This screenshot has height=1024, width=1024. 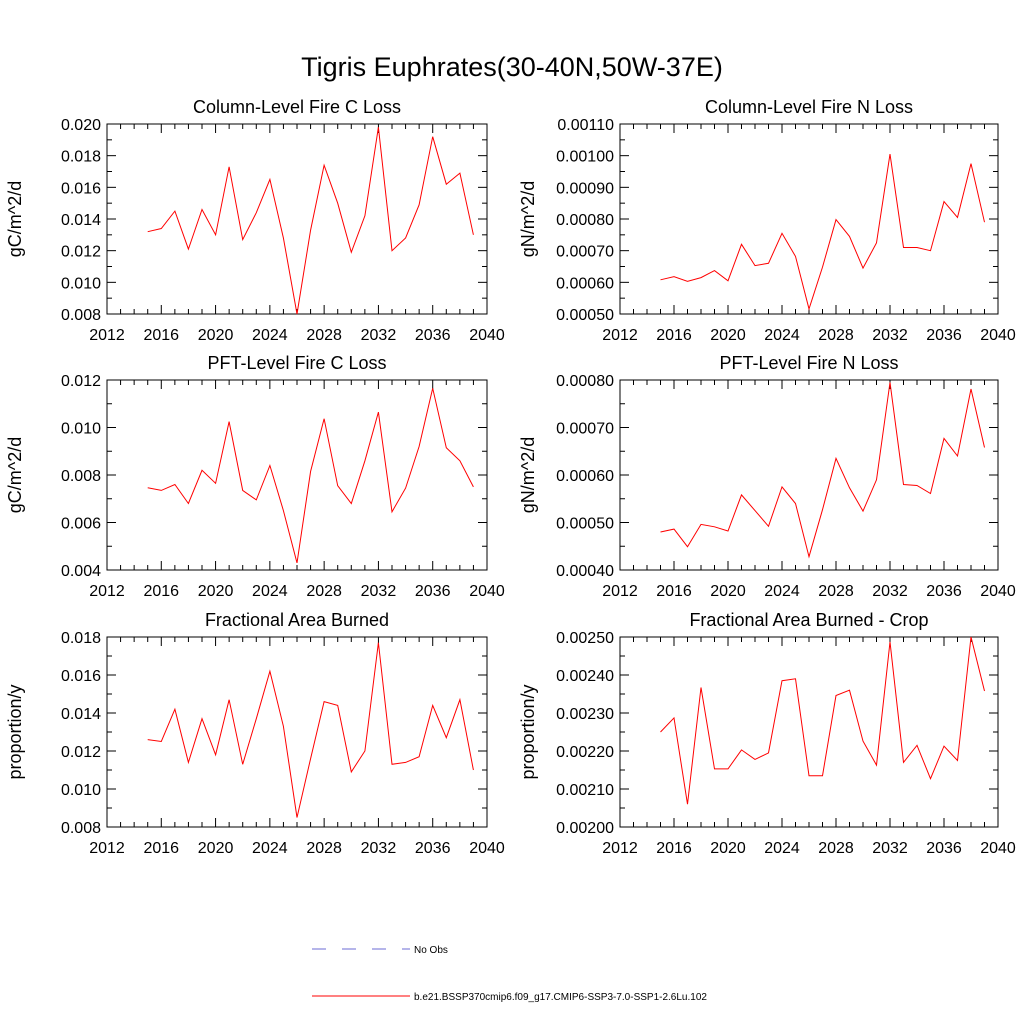 I want to click on y-tick-label: 0.00250, so click(x=585, y=638).